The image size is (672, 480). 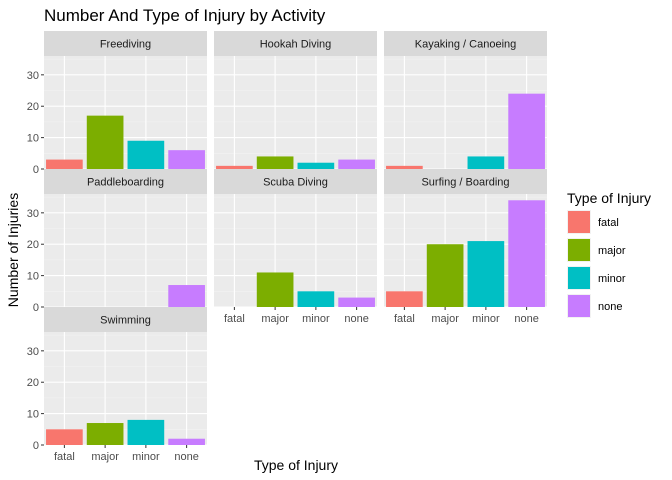 I want to click on bar-swimming-minor, so click(x=146, y=432).